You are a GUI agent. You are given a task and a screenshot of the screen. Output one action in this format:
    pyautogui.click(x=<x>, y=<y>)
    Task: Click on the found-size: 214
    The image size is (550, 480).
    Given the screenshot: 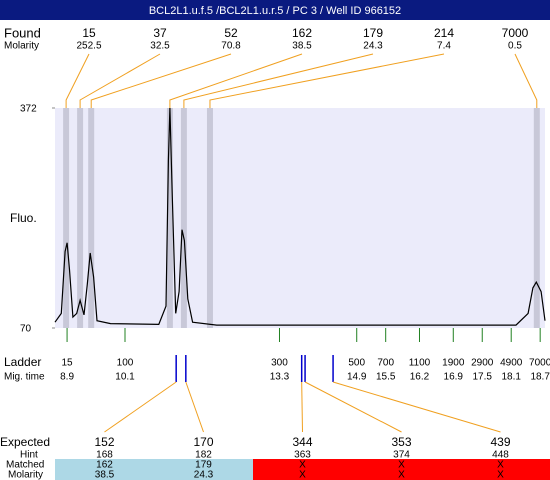 What is the action you would take?
    pyautogui.click(x=444, y=33)
    